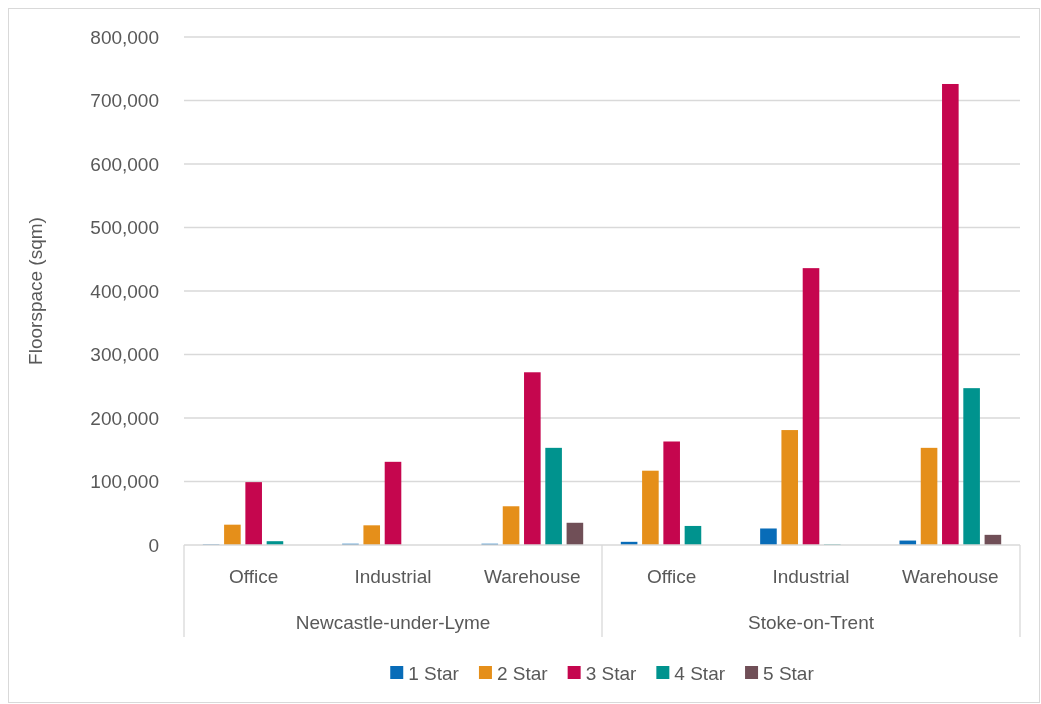 The image size is (1041, 704). What do you see at coordinates (789, 673) in the screenshot?
I see `legend-label: 5 Star` at bounding box center [789, 673].